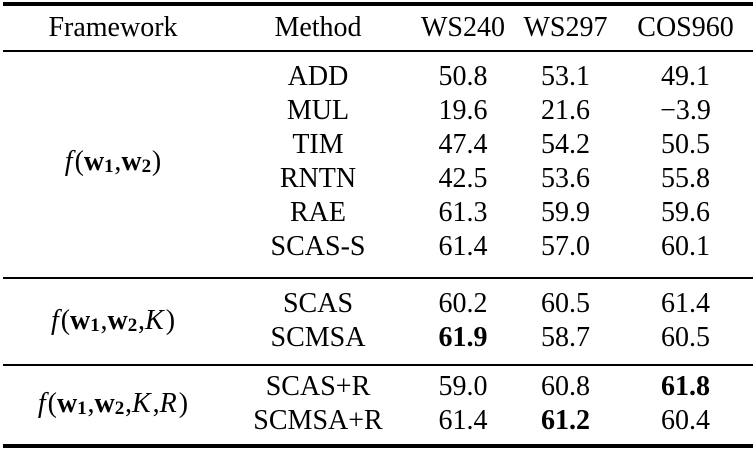  I want to click on math-token: R, so click(168, 403).